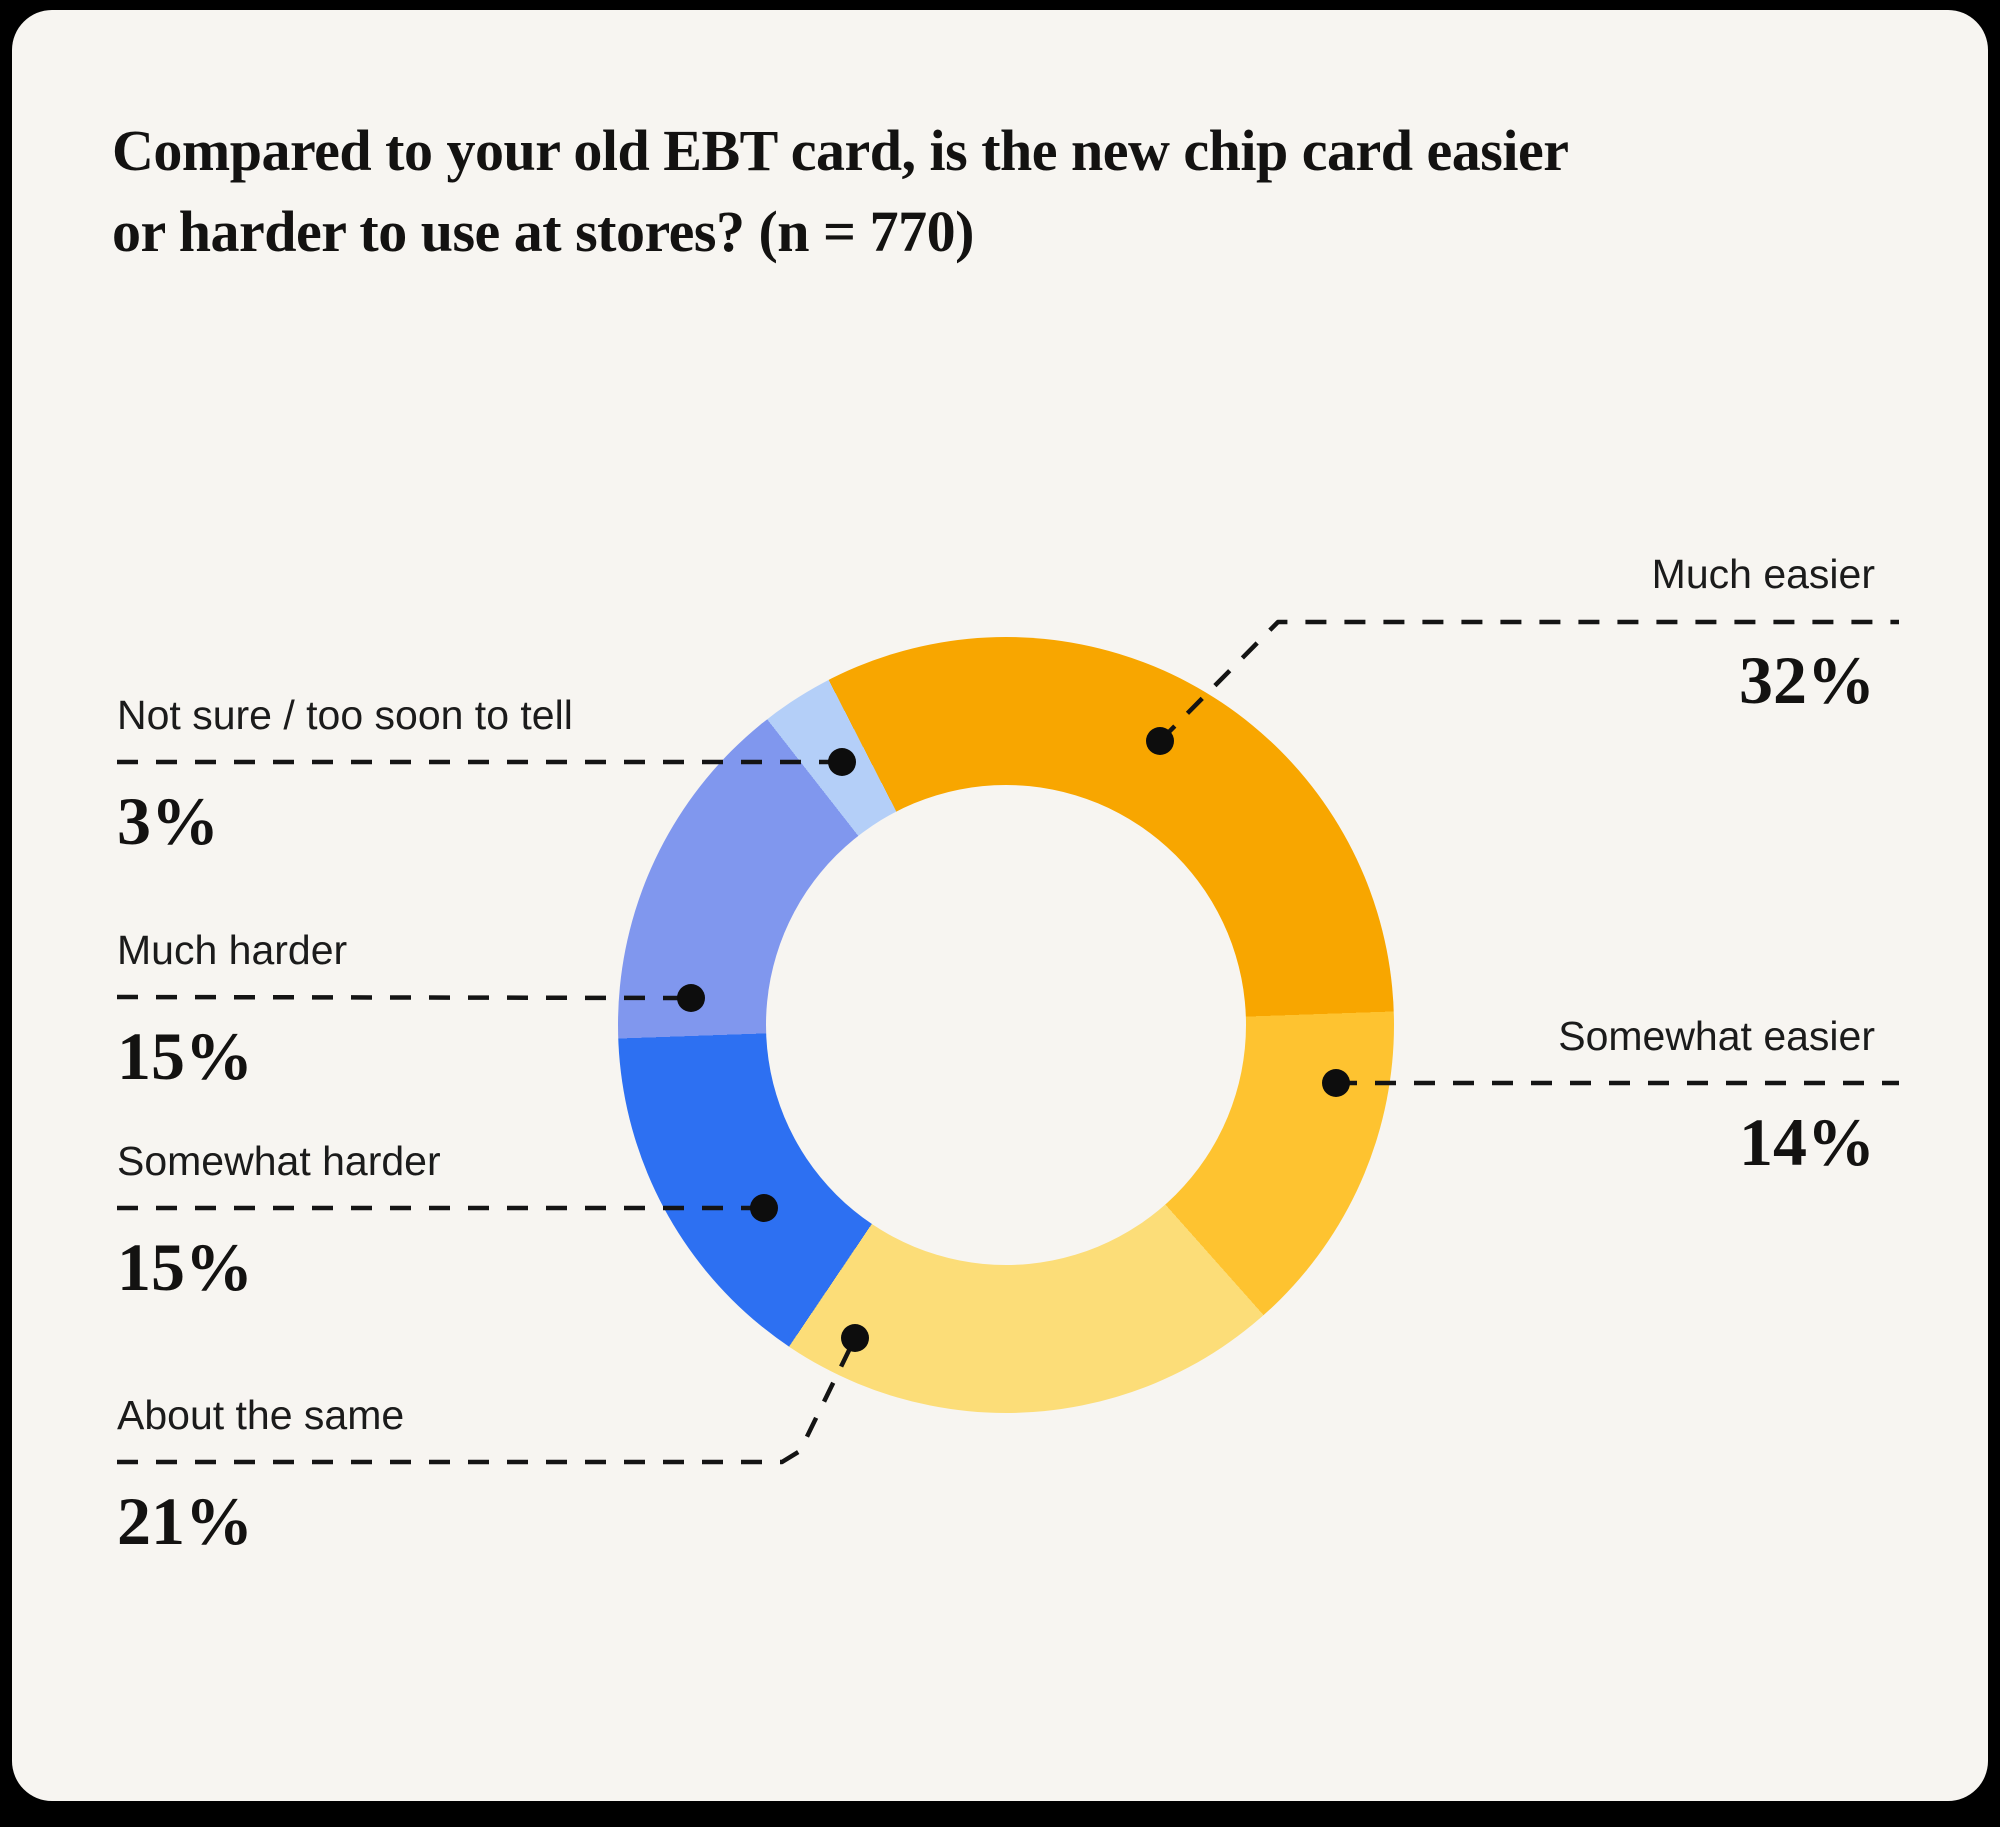 This screenshot has width=2000, height=1827. I want to click on callout-label: Not sure / too soon to tell, so click(345, 715).